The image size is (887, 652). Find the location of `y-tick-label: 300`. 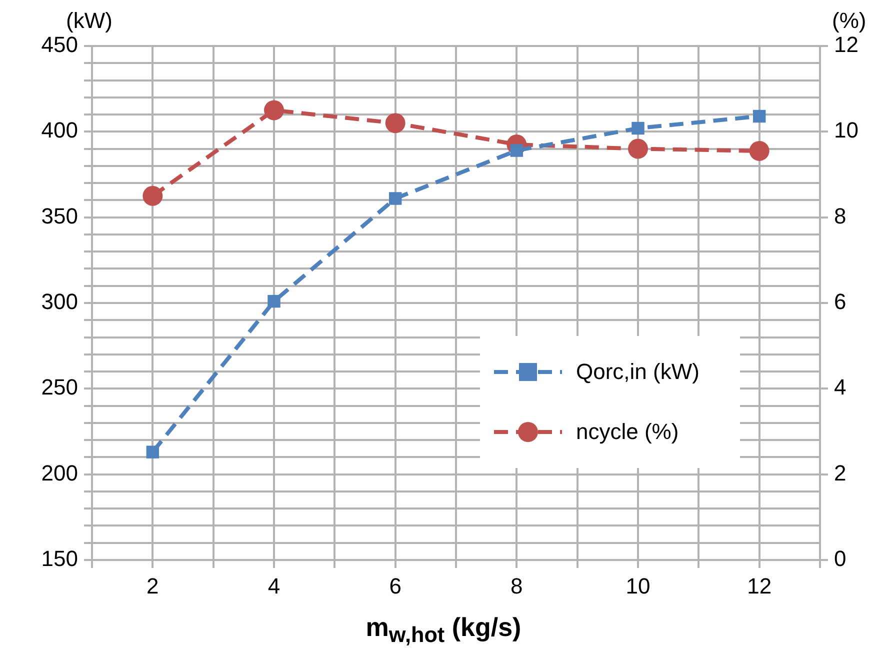

y-tick-label: 300 is located at coordinates (59, 301).